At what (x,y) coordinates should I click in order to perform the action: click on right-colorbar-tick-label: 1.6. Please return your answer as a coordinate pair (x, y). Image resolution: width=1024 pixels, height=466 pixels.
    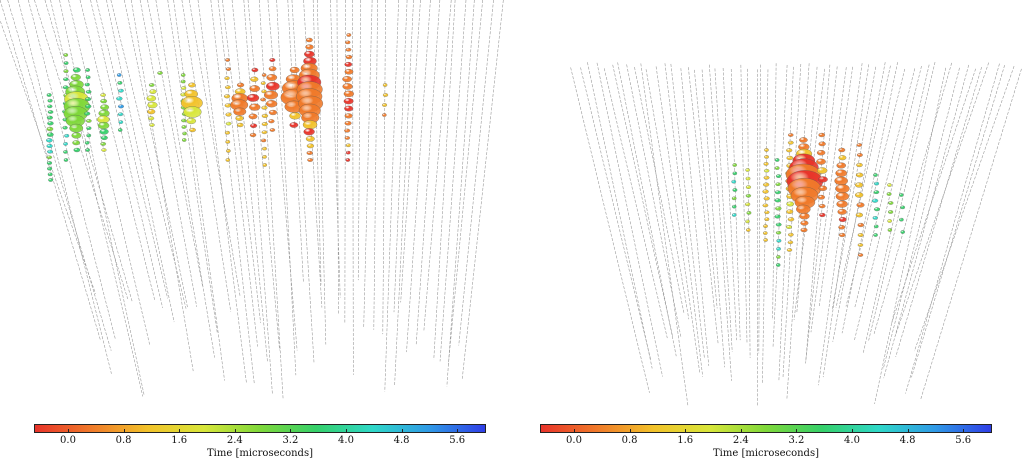
    Looking at the image, I should click on (685, 440).